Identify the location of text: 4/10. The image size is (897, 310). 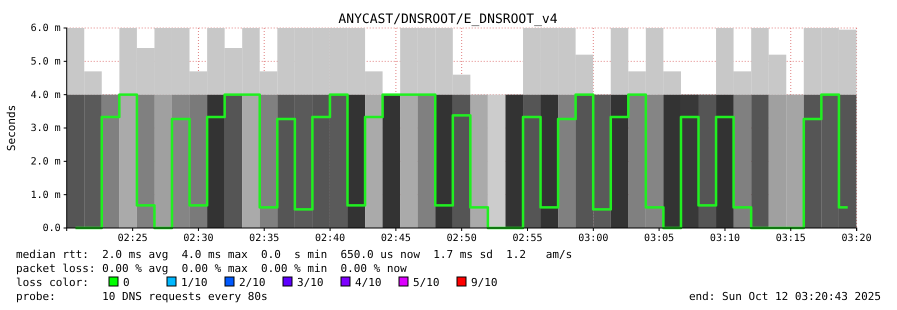
(368, 282).